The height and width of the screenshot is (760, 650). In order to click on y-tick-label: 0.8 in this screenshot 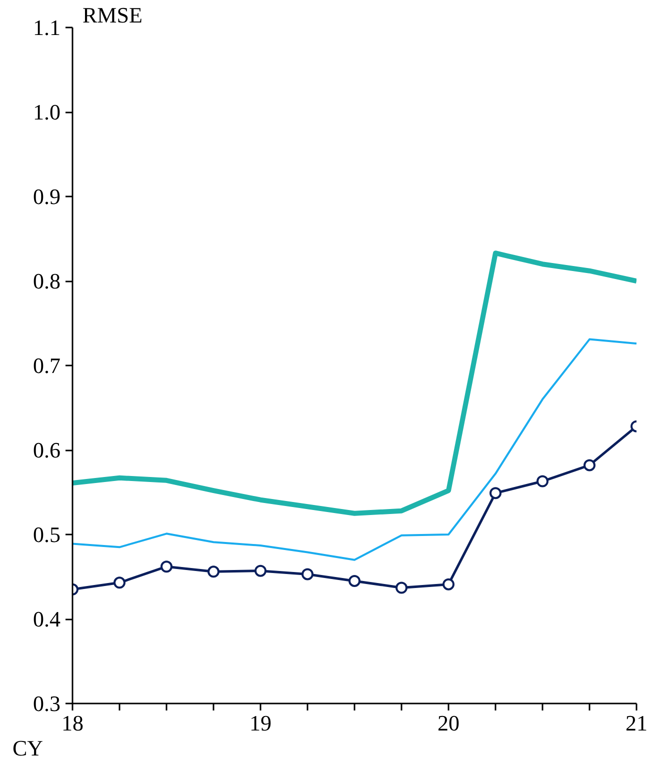, I will do `click(46, 281)`.